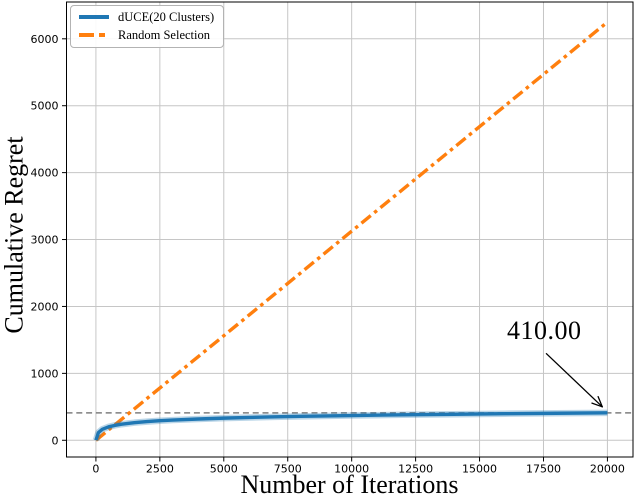 The image size is (640, 501). What do you see at coordinates (164, 35) in the screenshot?
I see `legend-label-random: Random Selection` at bounding box center [164, 35].